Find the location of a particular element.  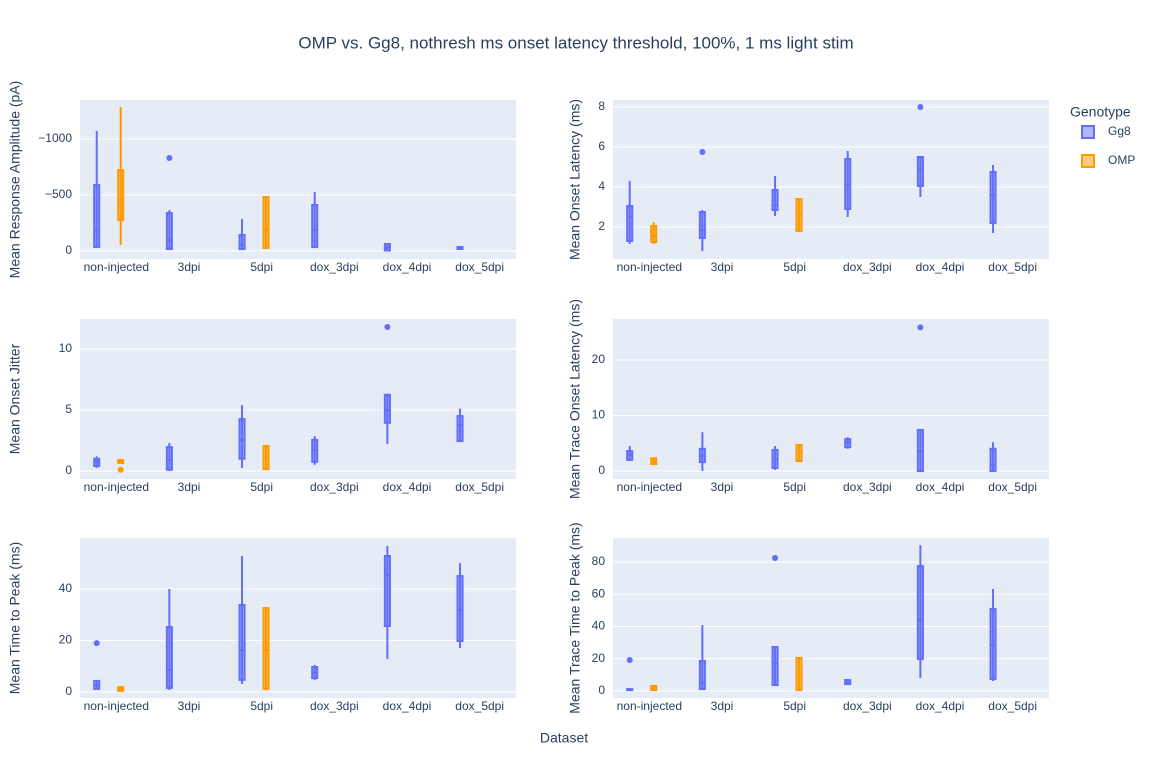

y-tick-label: 8 is located at coordinates (601, 106).